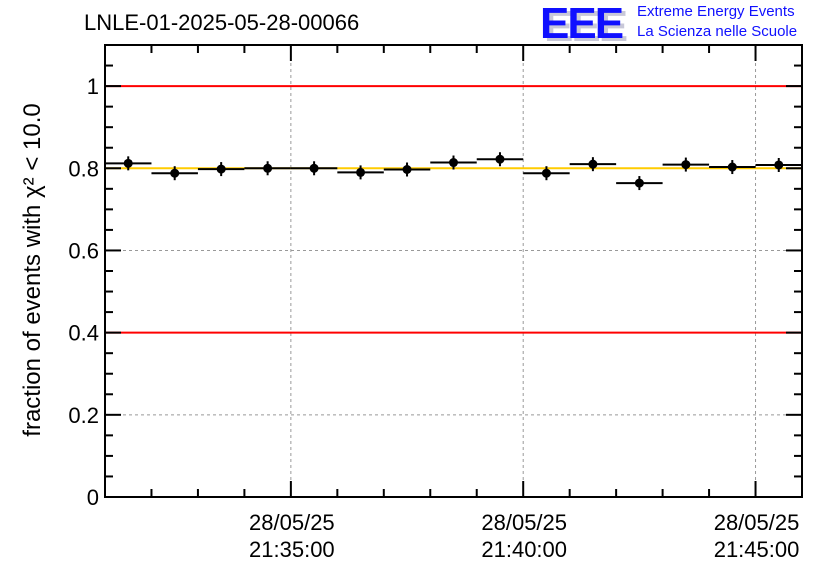 The height and width of the screenshot is (572, 836). I want to click on y-tick-label: 0, so click(93, 497).